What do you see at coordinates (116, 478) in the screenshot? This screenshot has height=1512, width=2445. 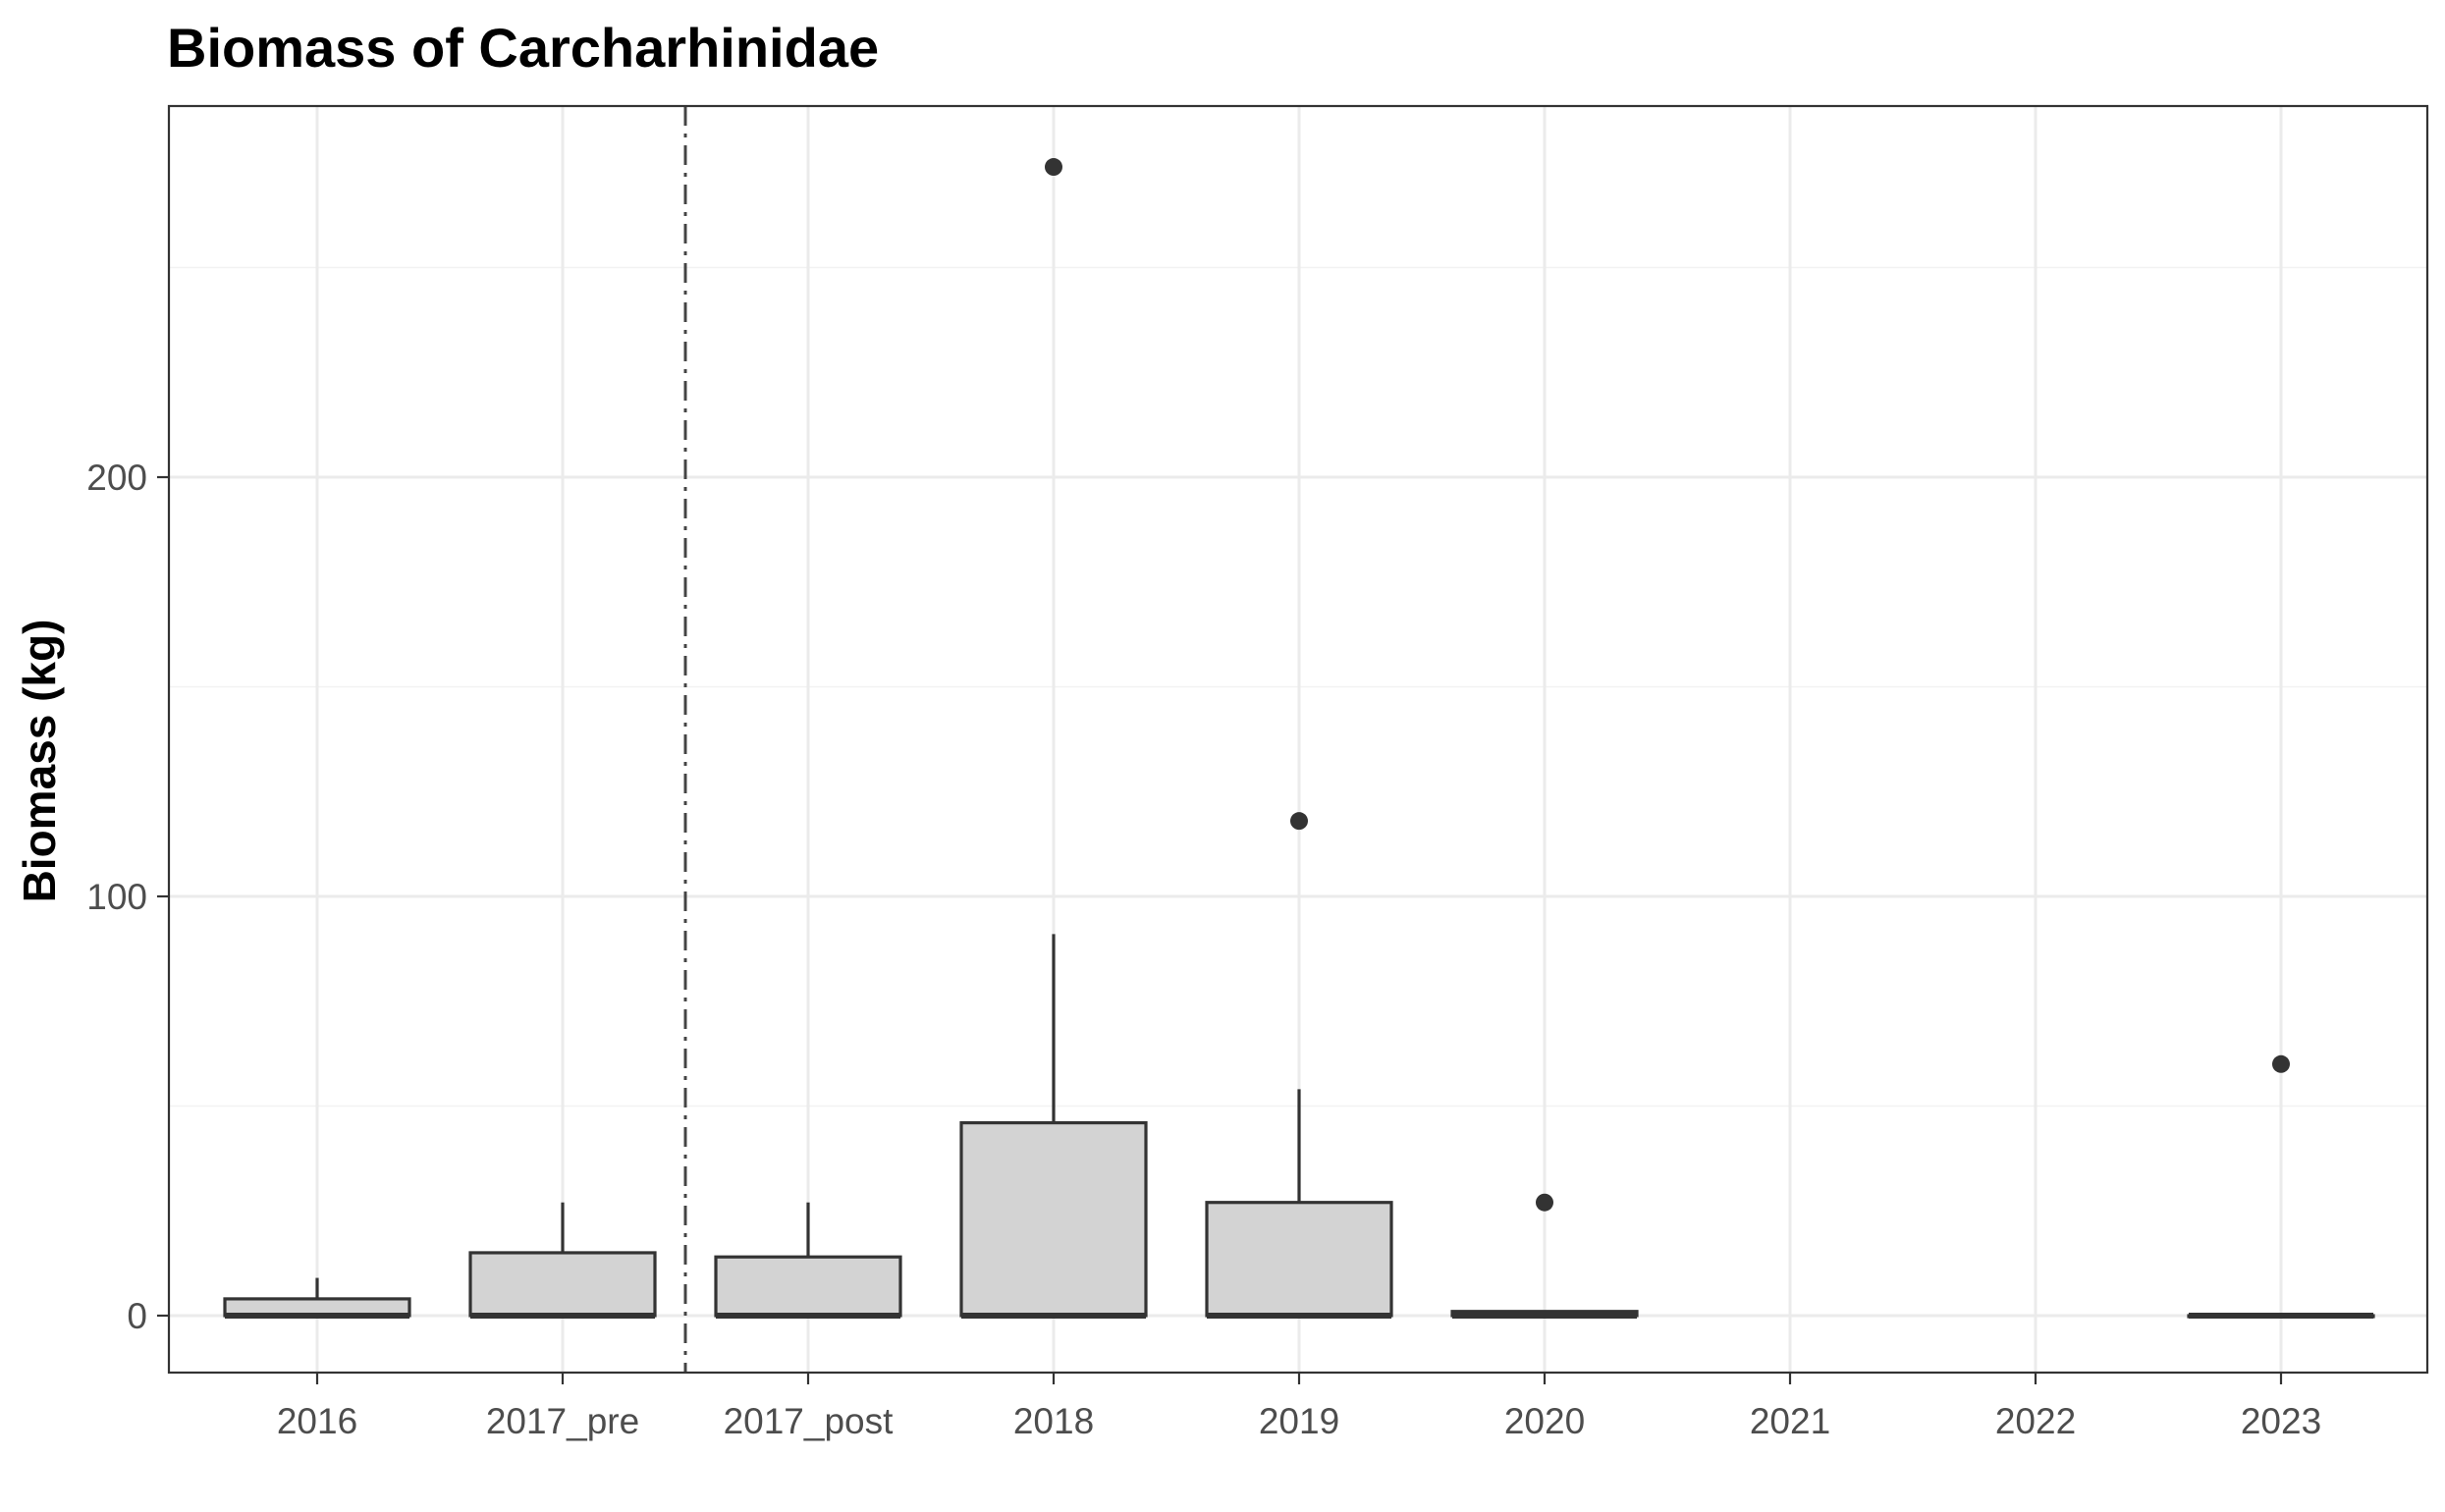 I see `y-tick-label: 200` at bounding box center [116, 478].